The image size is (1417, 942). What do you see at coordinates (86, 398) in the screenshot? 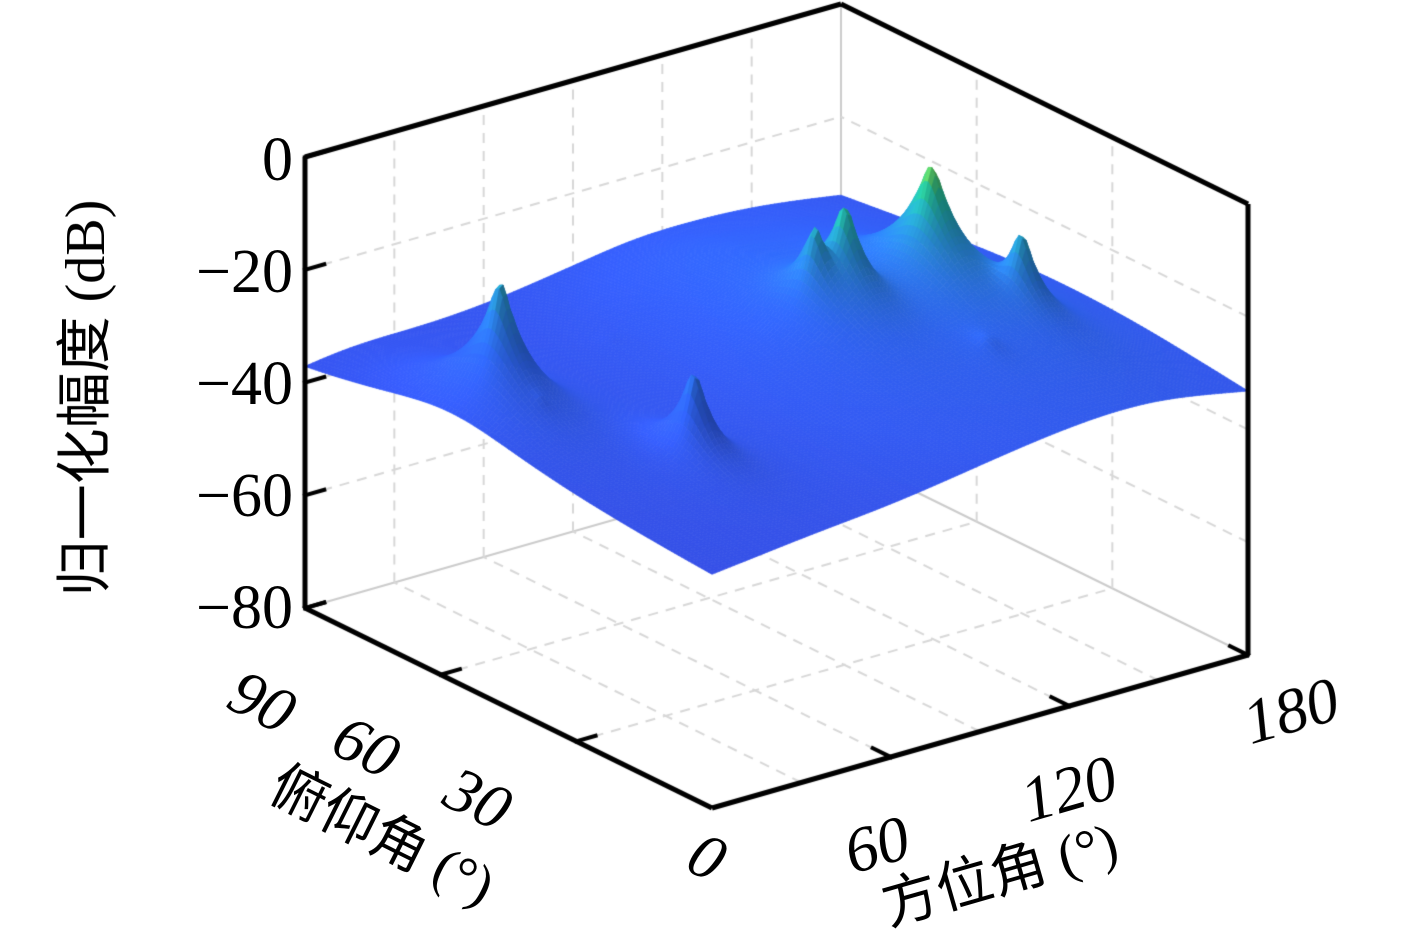
I see `z-axis-label: 归一化幅度 (dB)` at bounding box center [86, 398].